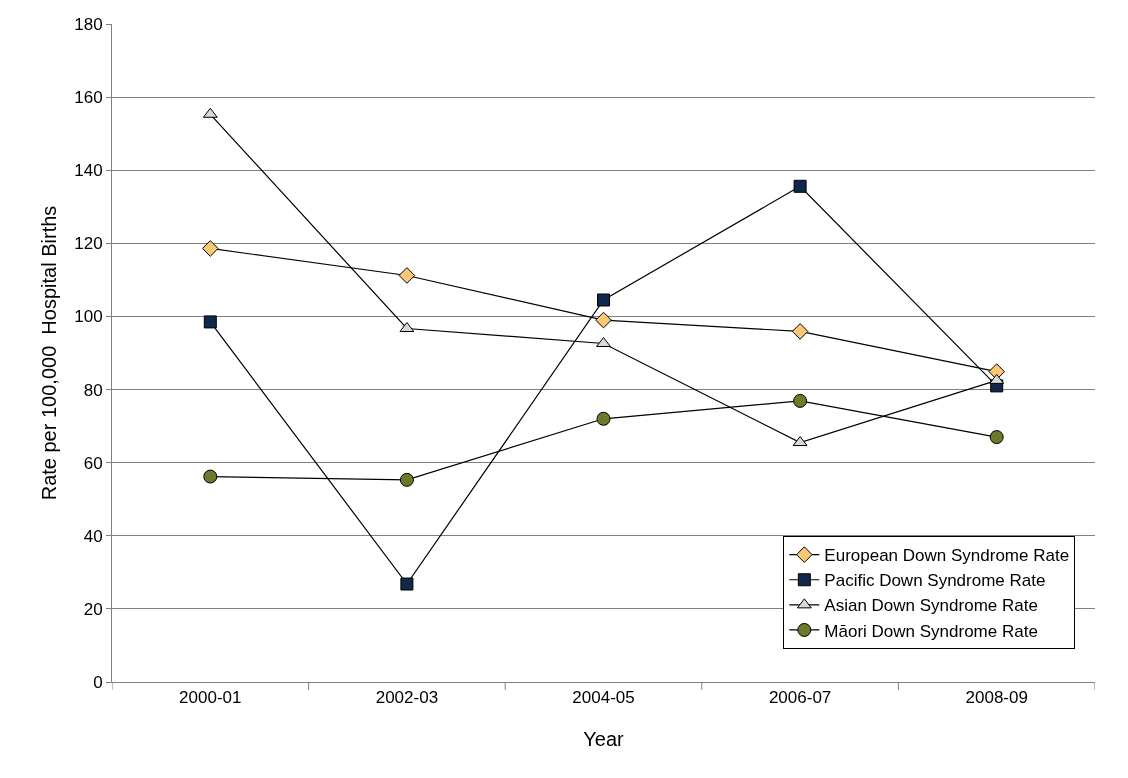 Image resolution: width=1128 pixels, height=778 pixels. What do you see at coordinates (800, 698) in the screenshot?
I see `x-tick-label: 2006-07` at bounding box center [800, 698].